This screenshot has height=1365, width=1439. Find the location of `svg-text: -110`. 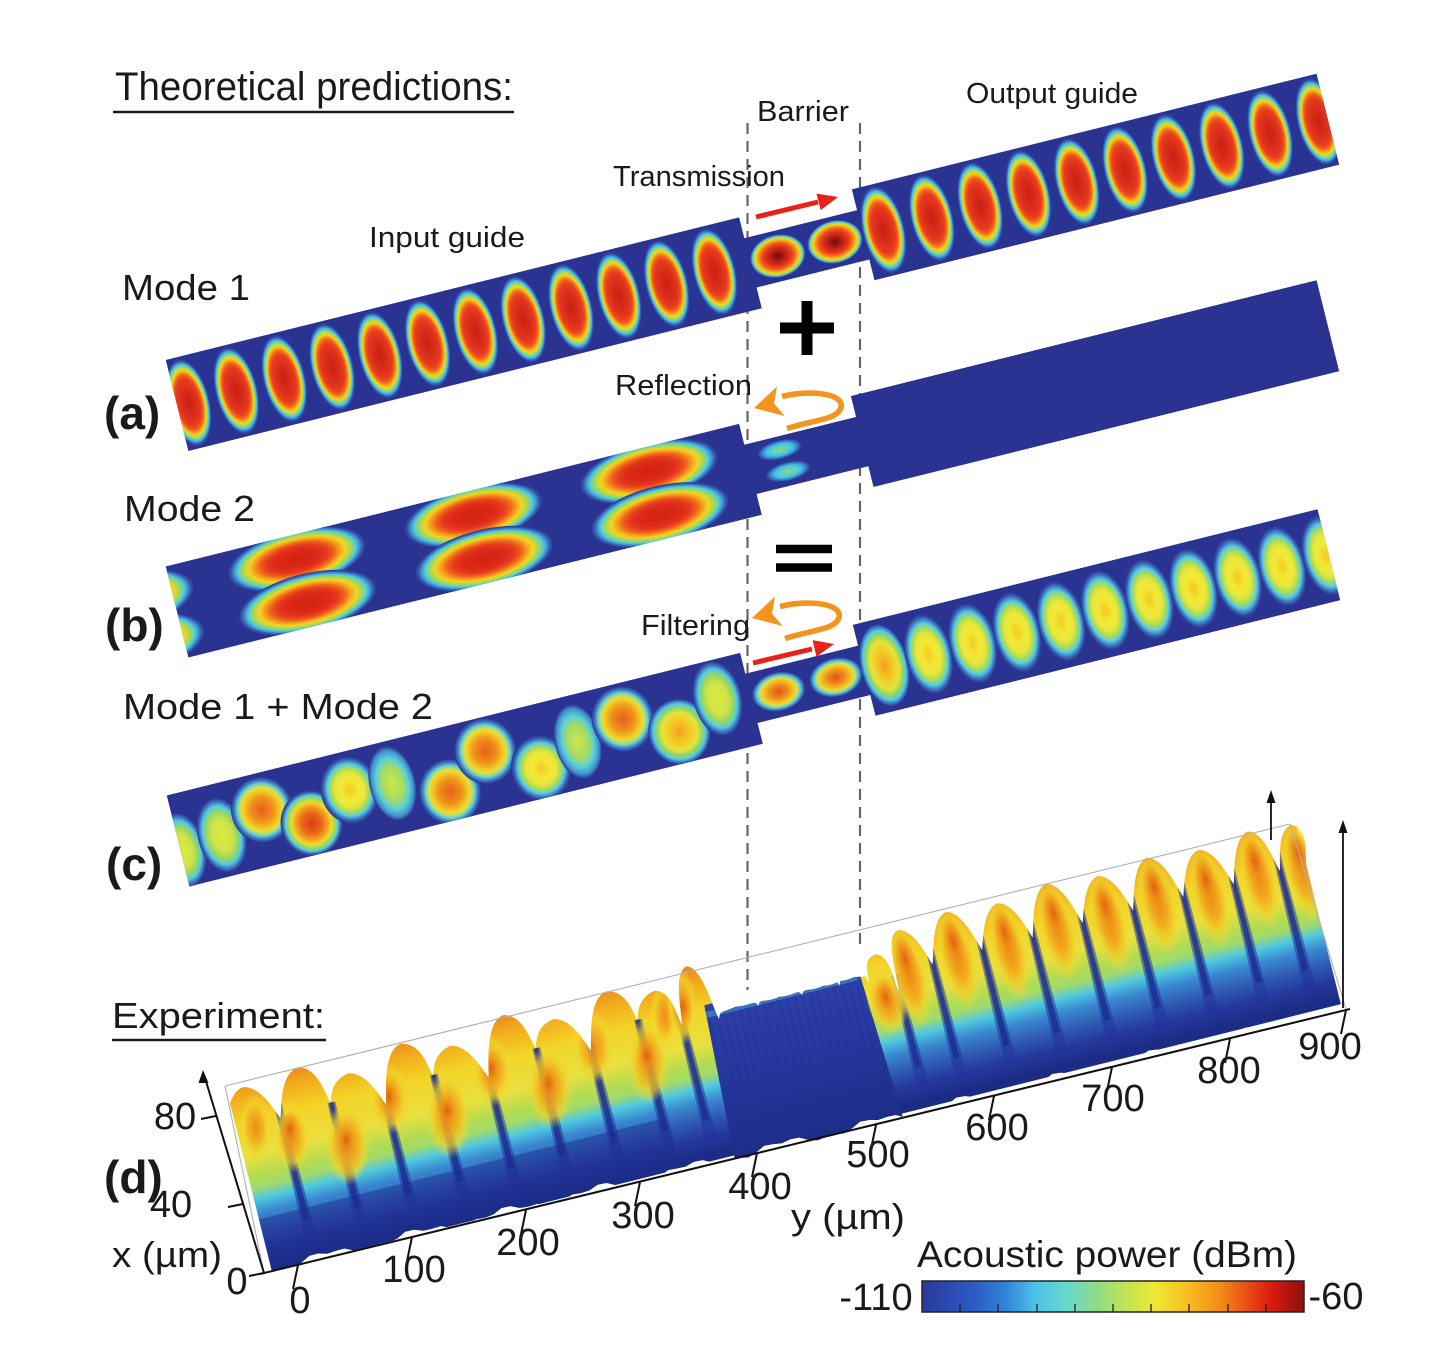

svg-text: -110 is located at coordinates (875, 1298).